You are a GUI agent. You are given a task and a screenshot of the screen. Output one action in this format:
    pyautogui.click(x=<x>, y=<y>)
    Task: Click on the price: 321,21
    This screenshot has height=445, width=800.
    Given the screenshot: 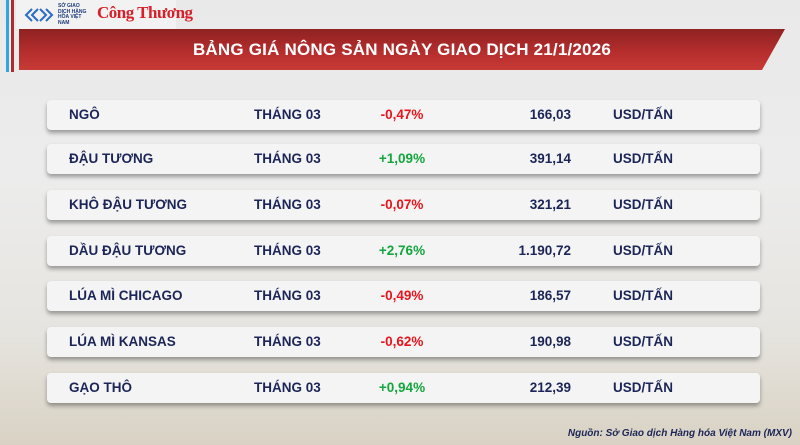 What is the action you would take?
    pyautogui.click(x=550, y=204)
    